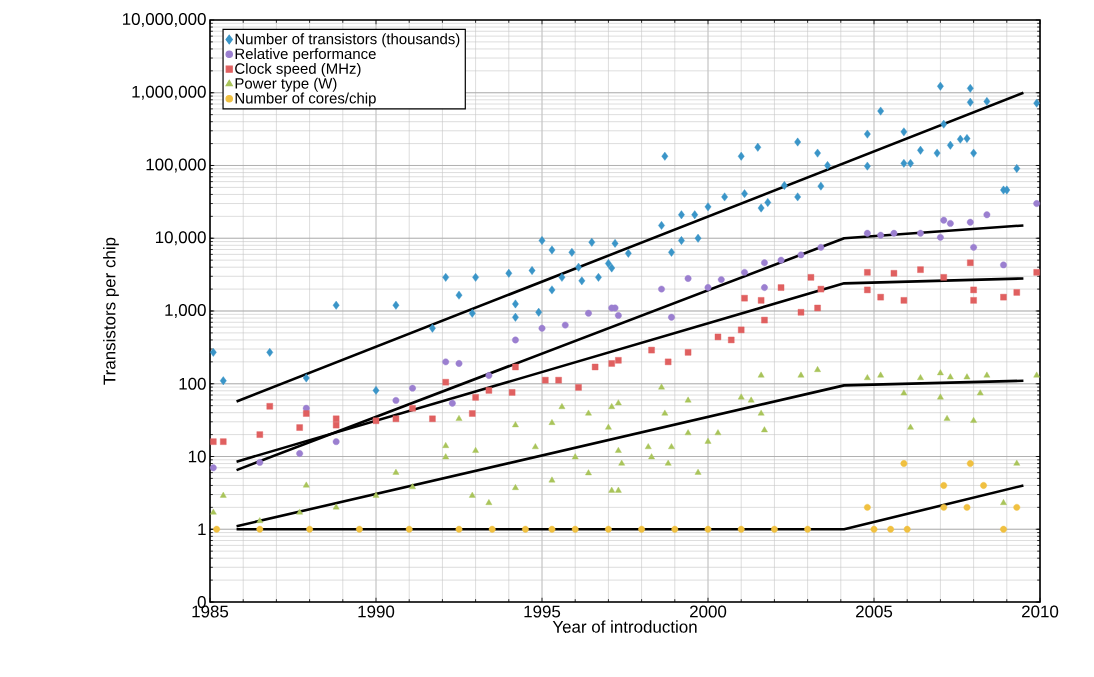 The height and width of the screenshot is (677, 1094). What do you see at coordinates (202, 529) in the screenshot?
I see `y-tick-label: 1` at bounding box center [202, 529].